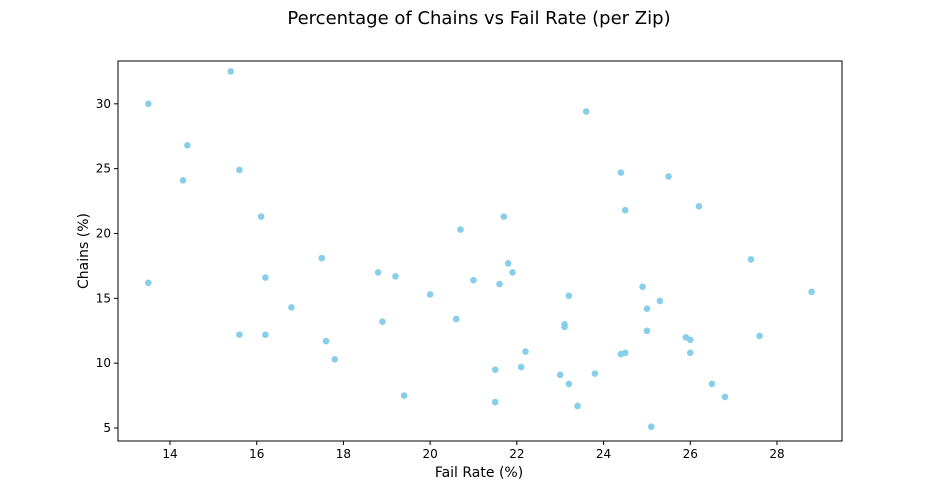  I want to click on y-tick-label: 30, so click(103, 104).